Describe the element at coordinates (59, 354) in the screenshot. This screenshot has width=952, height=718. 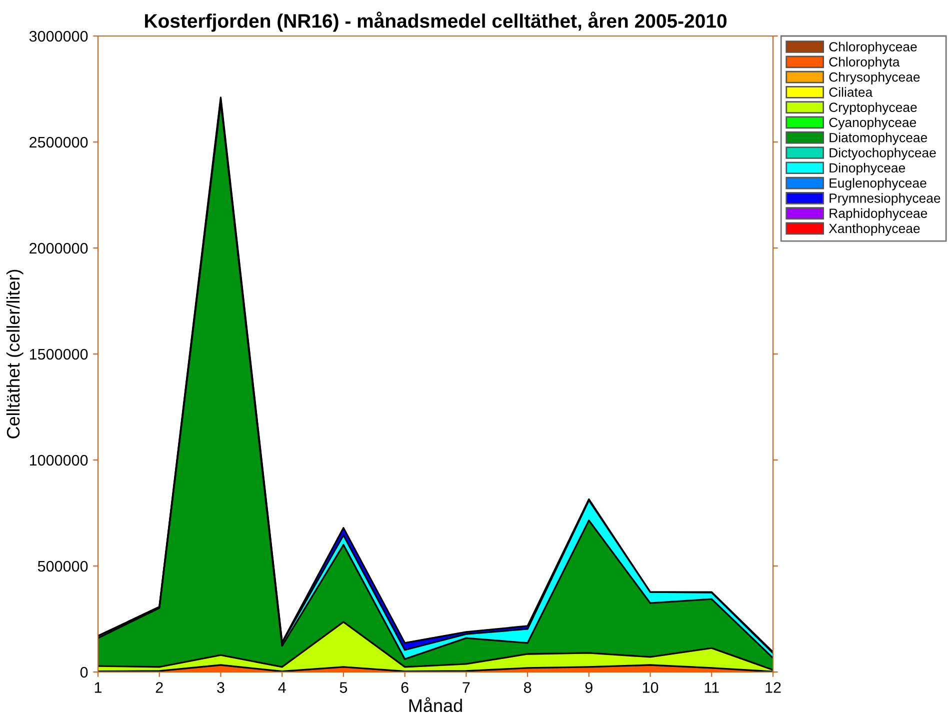
I see `y-tick-label: 1500000` at that location.